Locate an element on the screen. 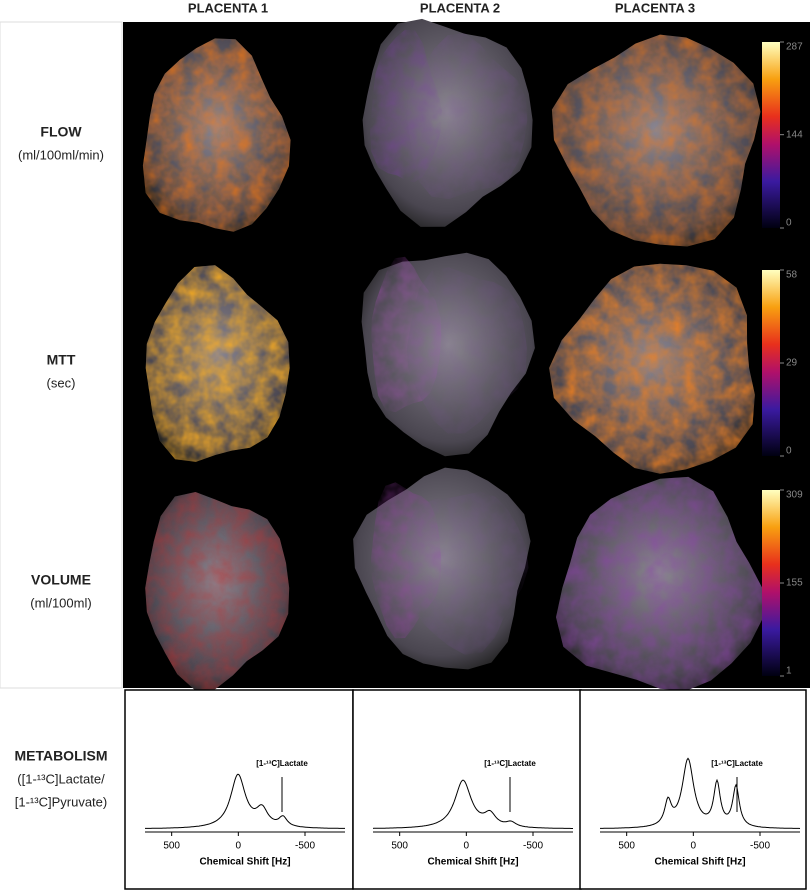 Image resolution: width=810 pixels, height=896 pixels. column-header: PLACENTA 2 is located at coordinates (460, 7).